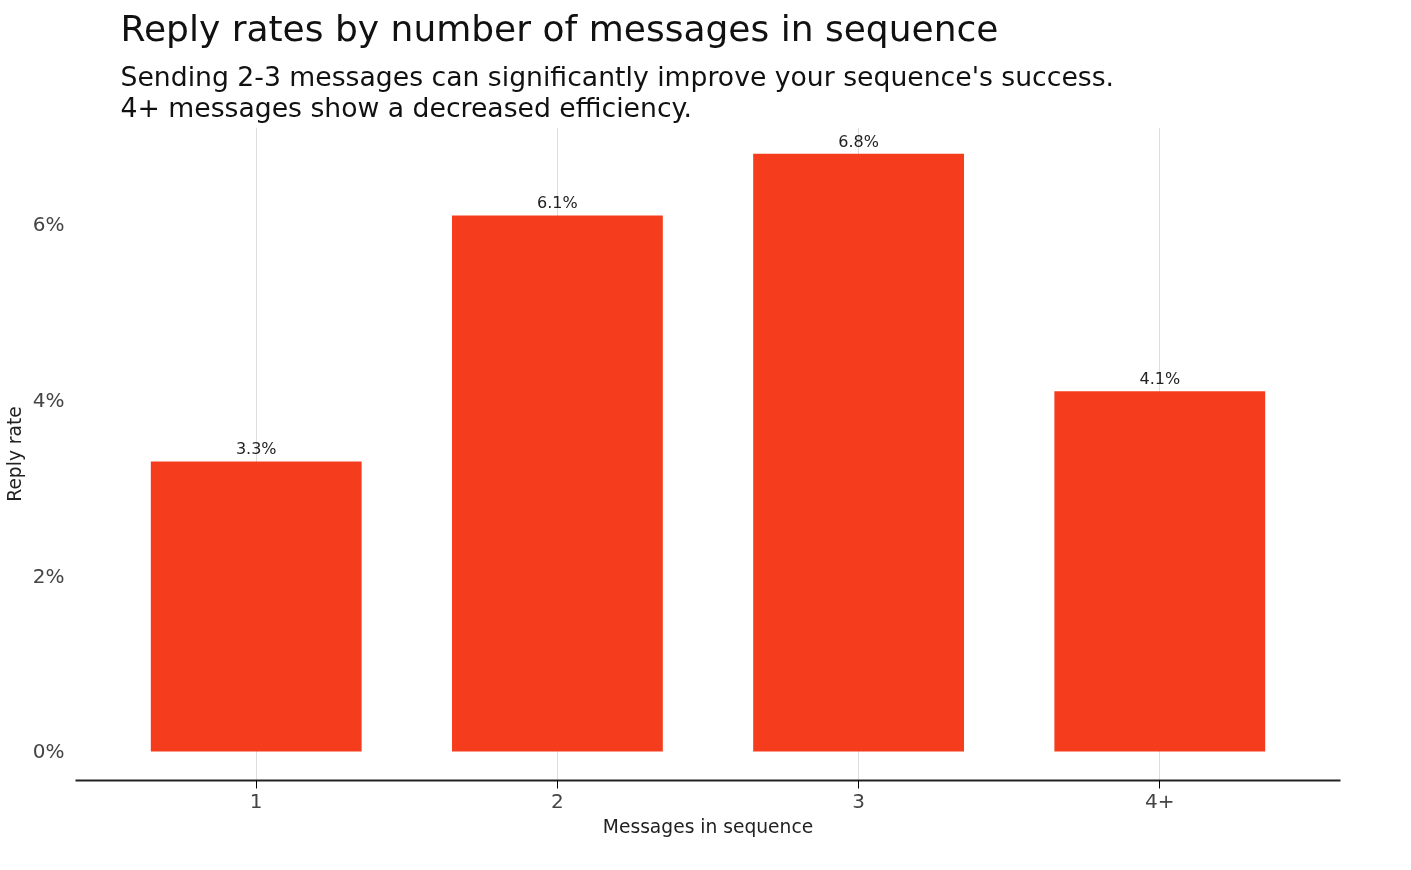  I want to click on y-tick-label: 2%, so click(48, 575).